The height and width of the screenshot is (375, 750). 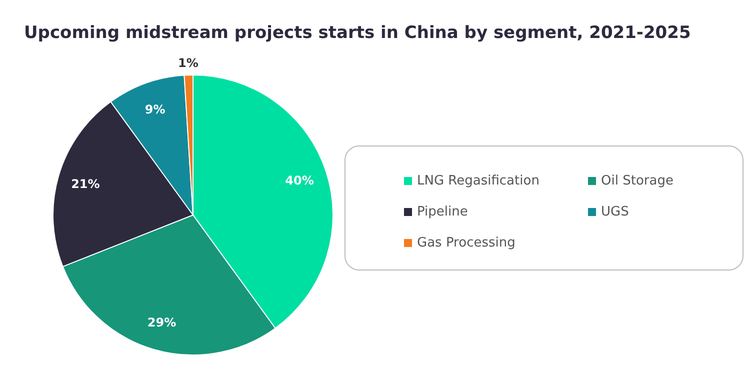 I want to click on legend-label: UGS, so click(x=615, y=212).